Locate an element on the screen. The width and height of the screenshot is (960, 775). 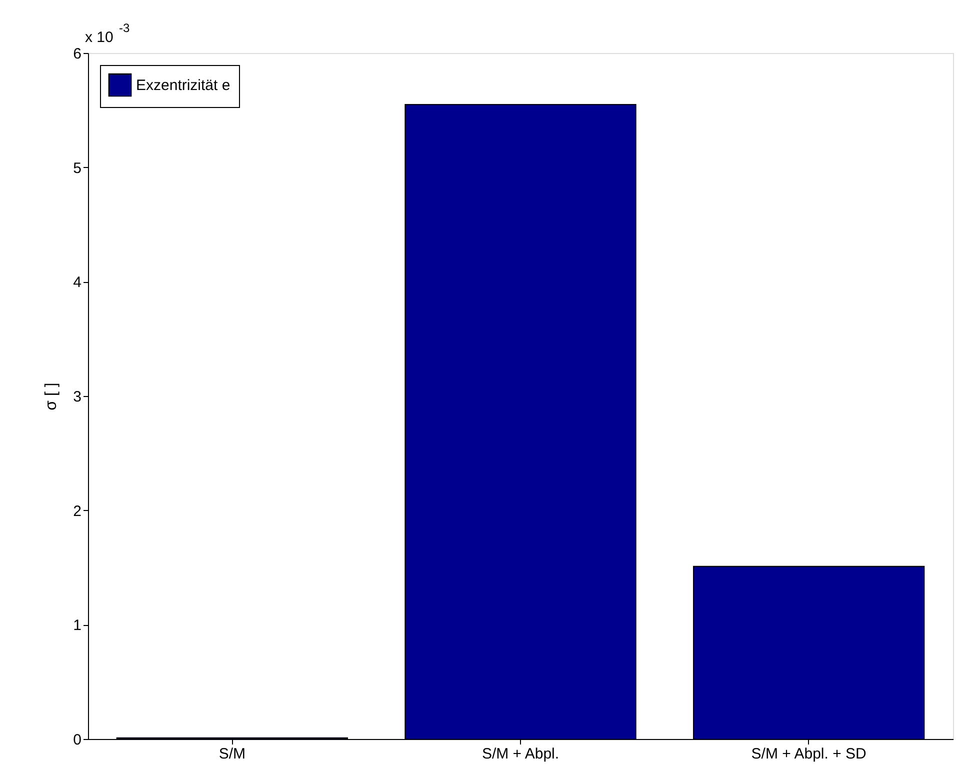
y-tick-label: 0 is located at coordinates (77, 740).